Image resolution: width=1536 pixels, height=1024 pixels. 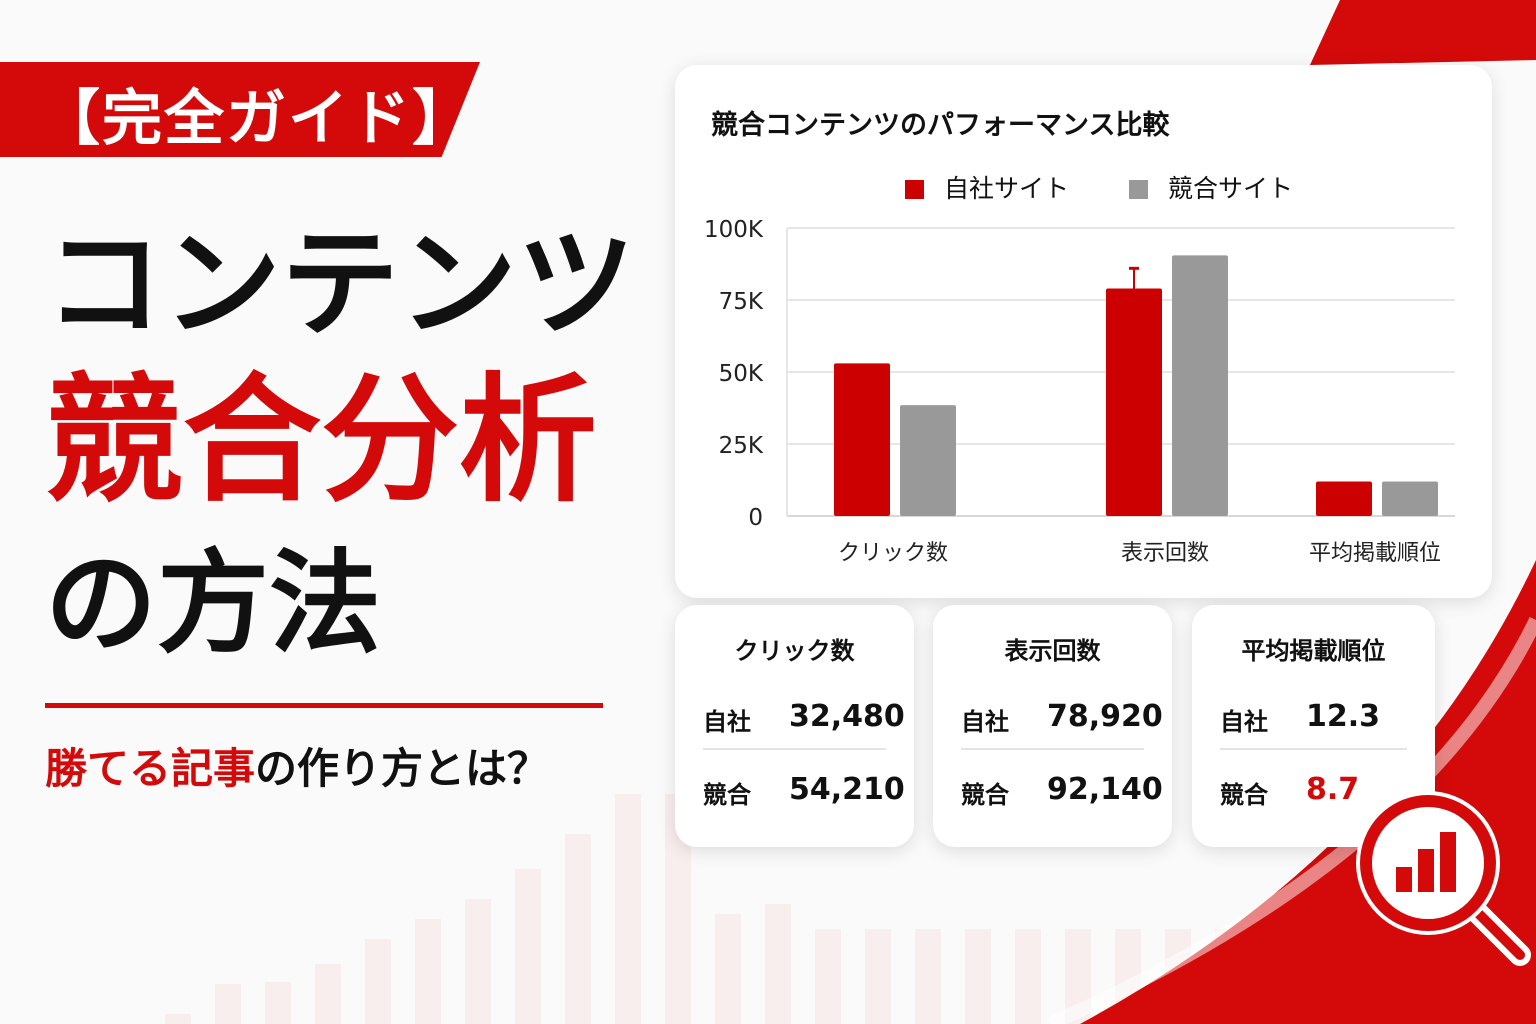 I want to click on comp-value: 92,140, so click(x=1105, y=789).